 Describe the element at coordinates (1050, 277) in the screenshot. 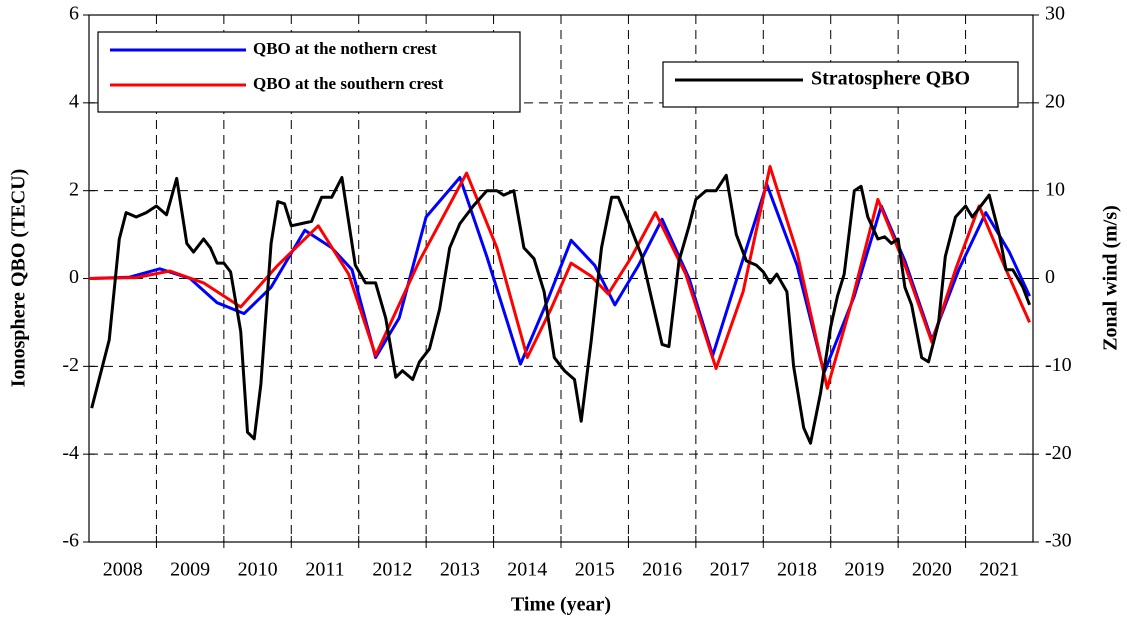

I see `y2-tick-label: 0` at that location.